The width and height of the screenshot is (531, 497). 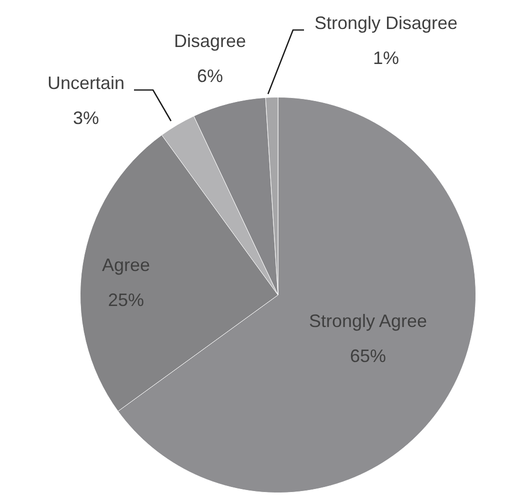 What do you see at coordinates (86, 82) in the screenshot?
I see `slice-label: Uncertain` at bounding box center [86, 82].